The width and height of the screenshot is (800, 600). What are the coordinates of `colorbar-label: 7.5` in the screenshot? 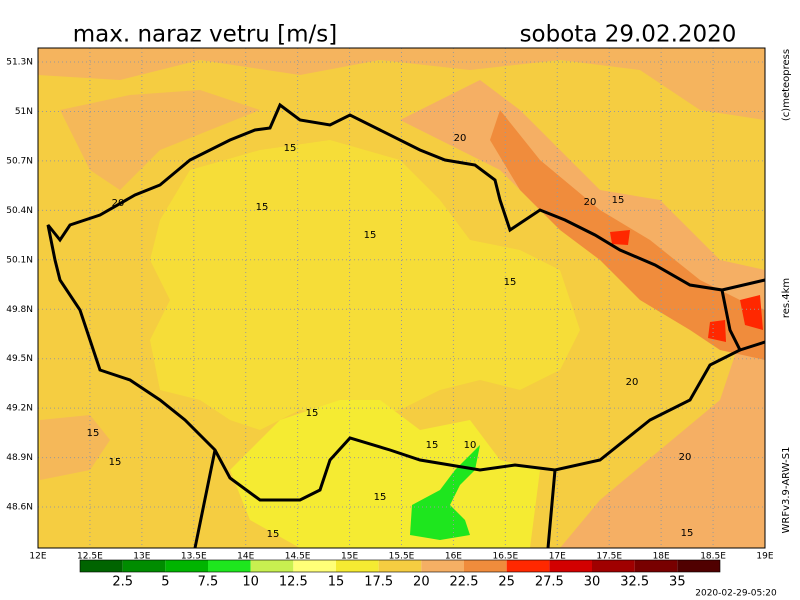 It's located at (208, 582).